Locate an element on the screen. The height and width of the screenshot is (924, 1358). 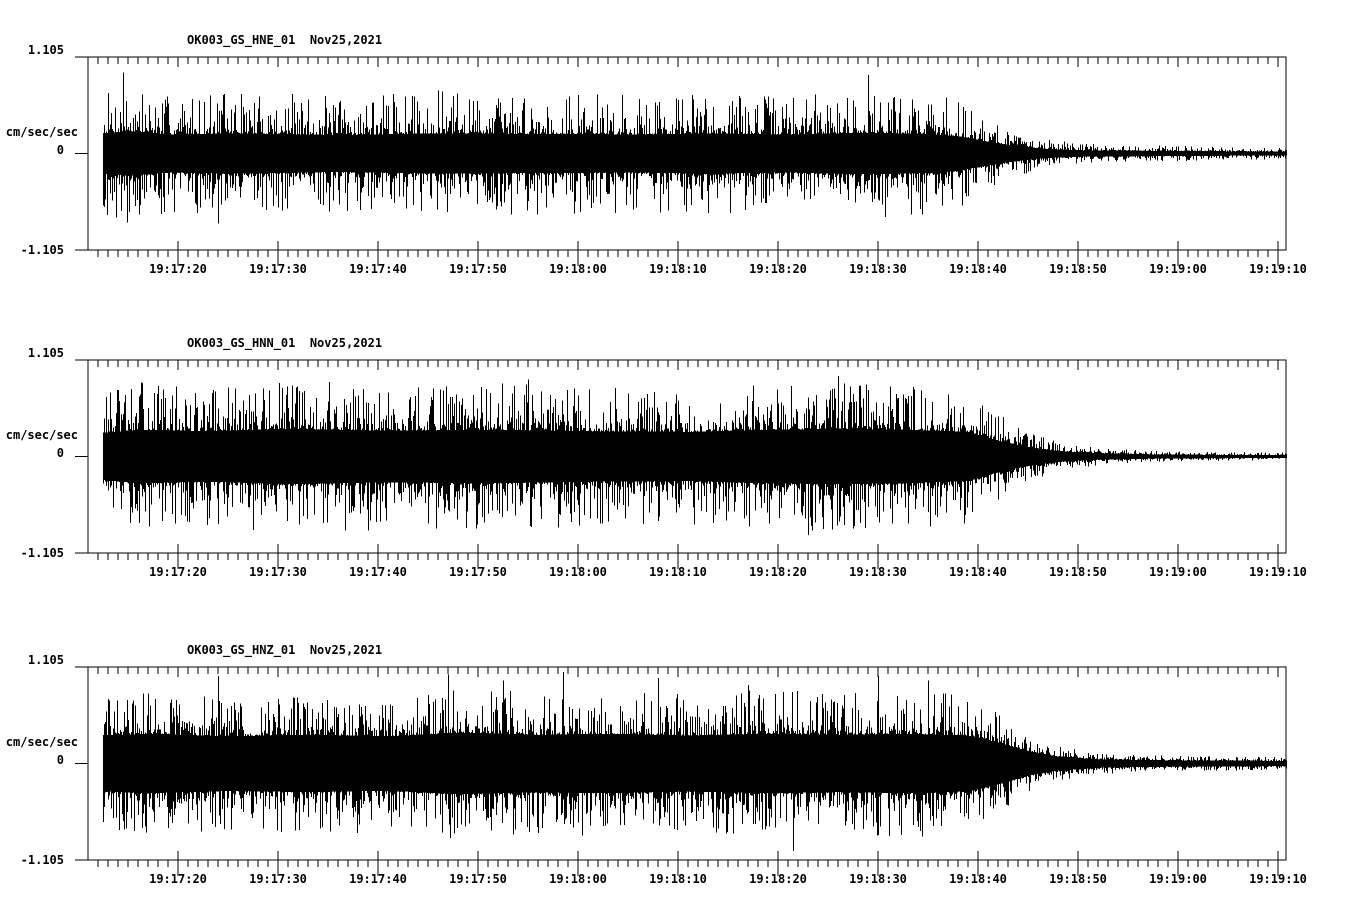
panel-title: OK003_GS_HNN_01 Nov25,2021 is located at coordinates (285, 343).